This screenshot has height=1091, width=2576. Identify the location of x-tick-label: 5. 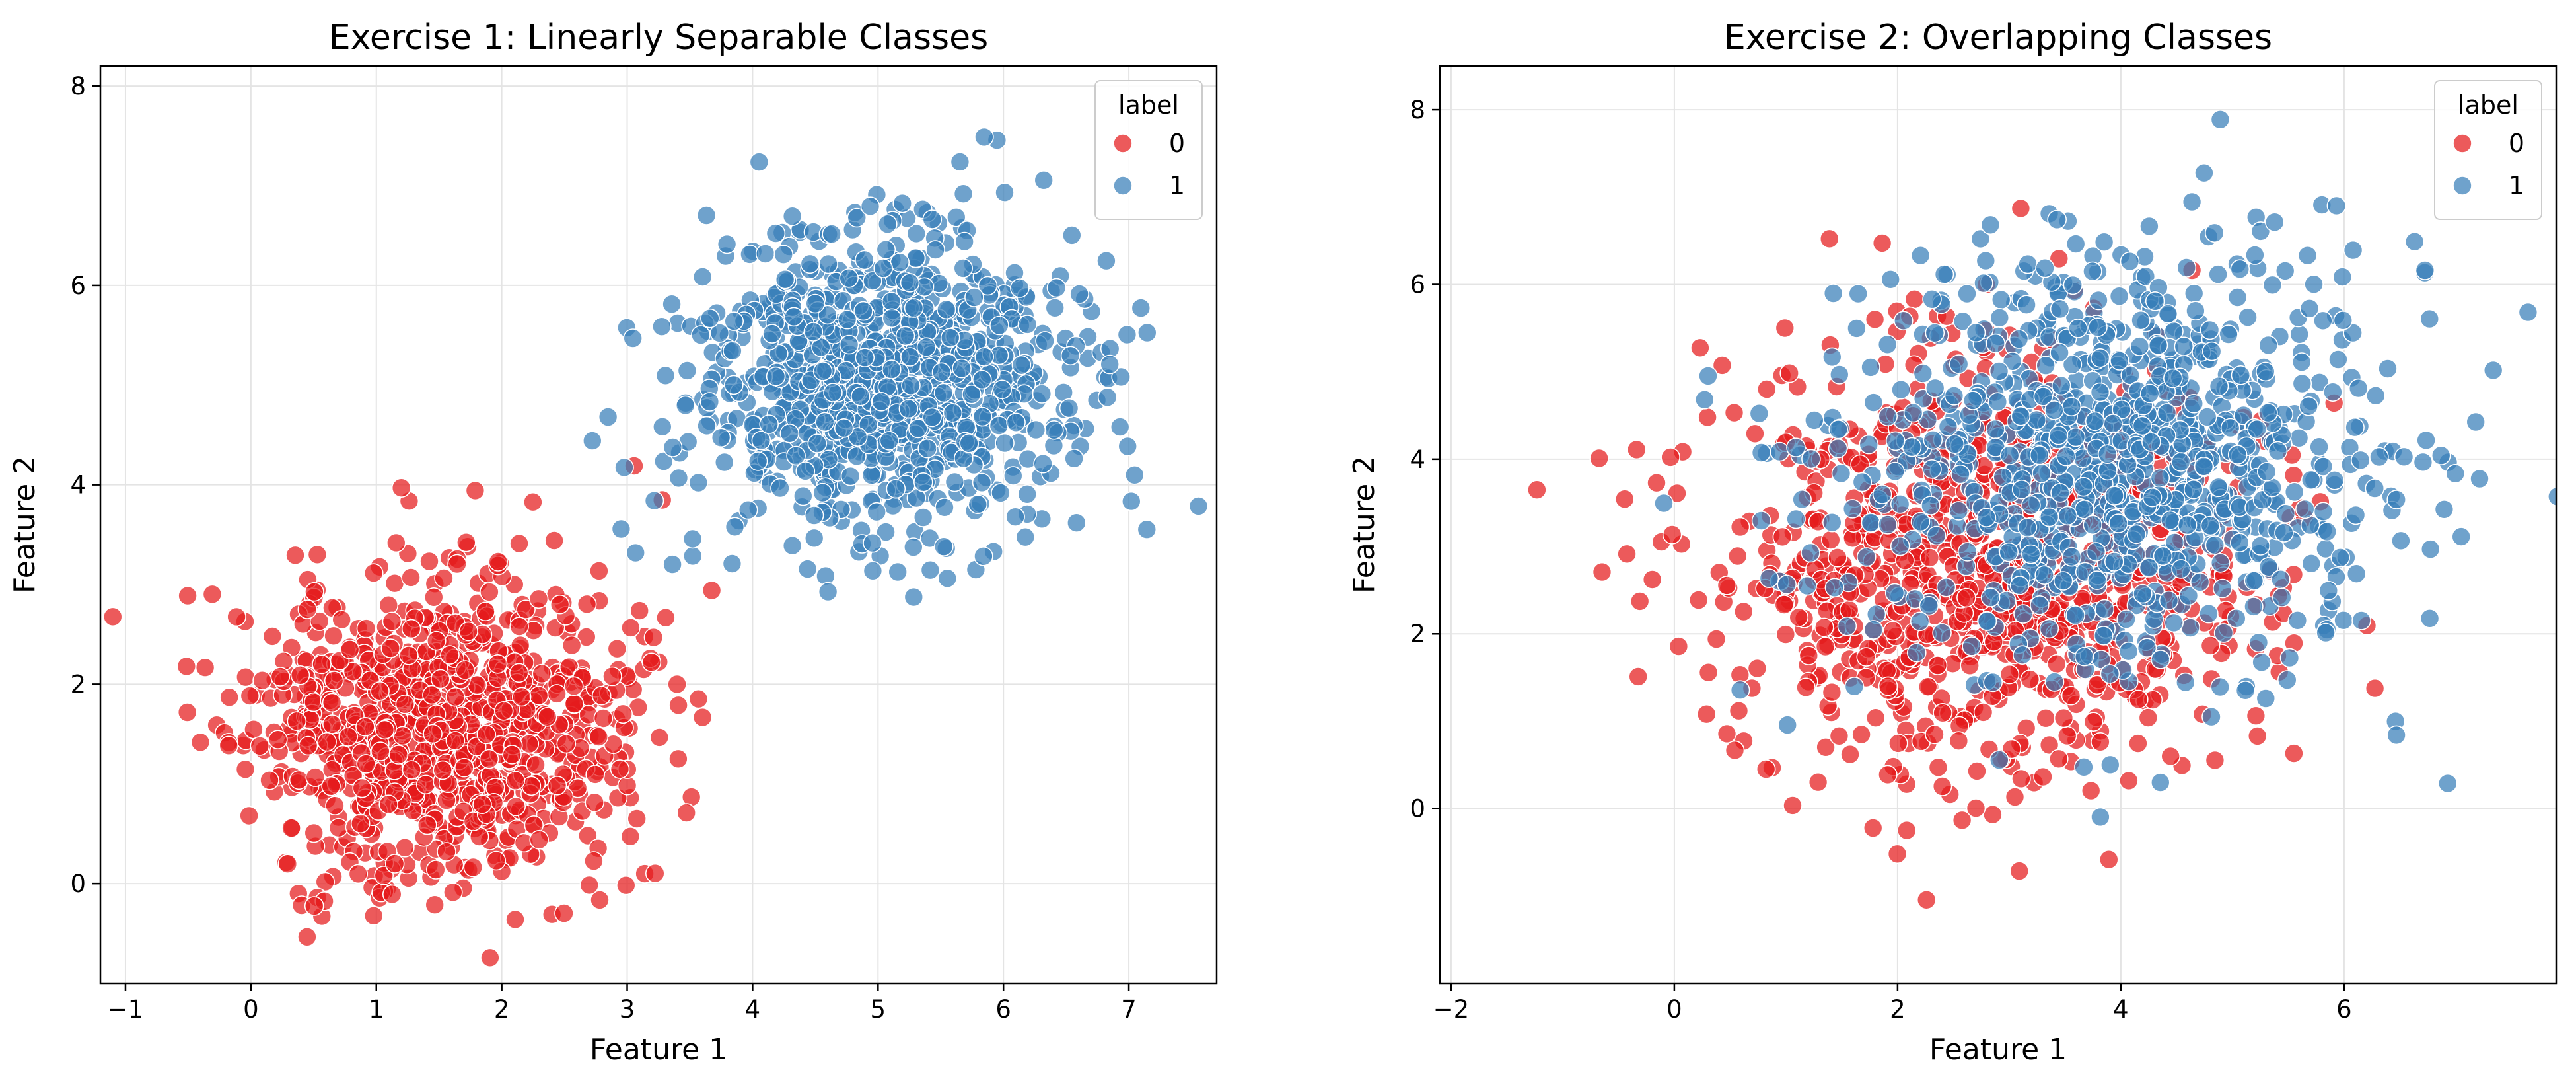
(879, 1009).